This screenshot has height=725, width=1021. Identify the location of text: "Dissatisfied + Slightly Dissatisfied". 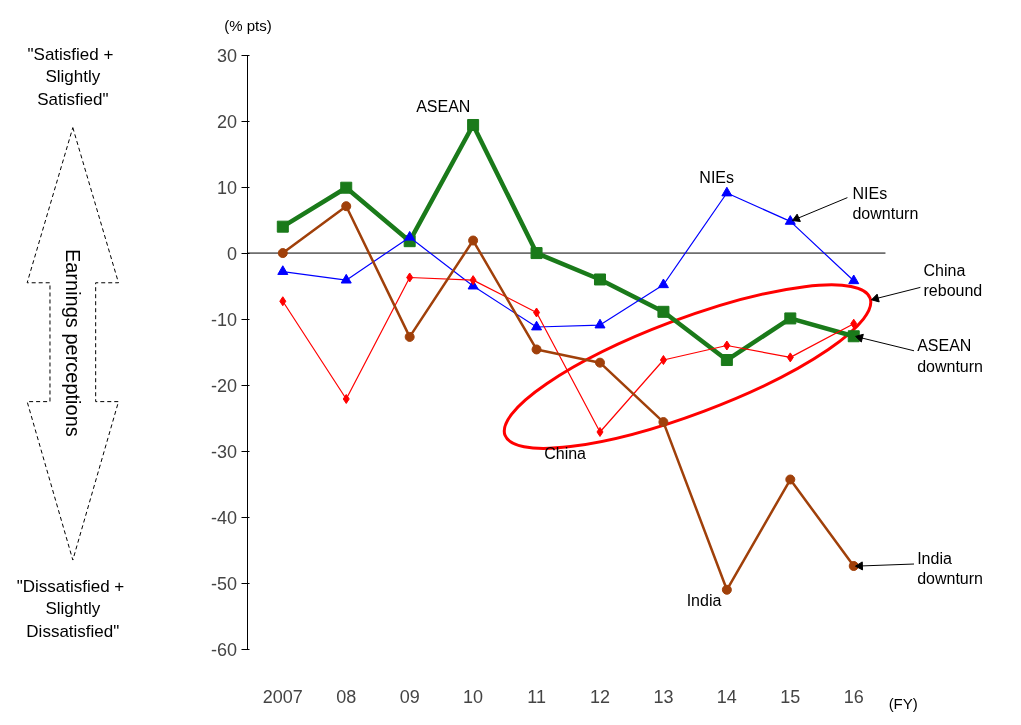
(70, 609).